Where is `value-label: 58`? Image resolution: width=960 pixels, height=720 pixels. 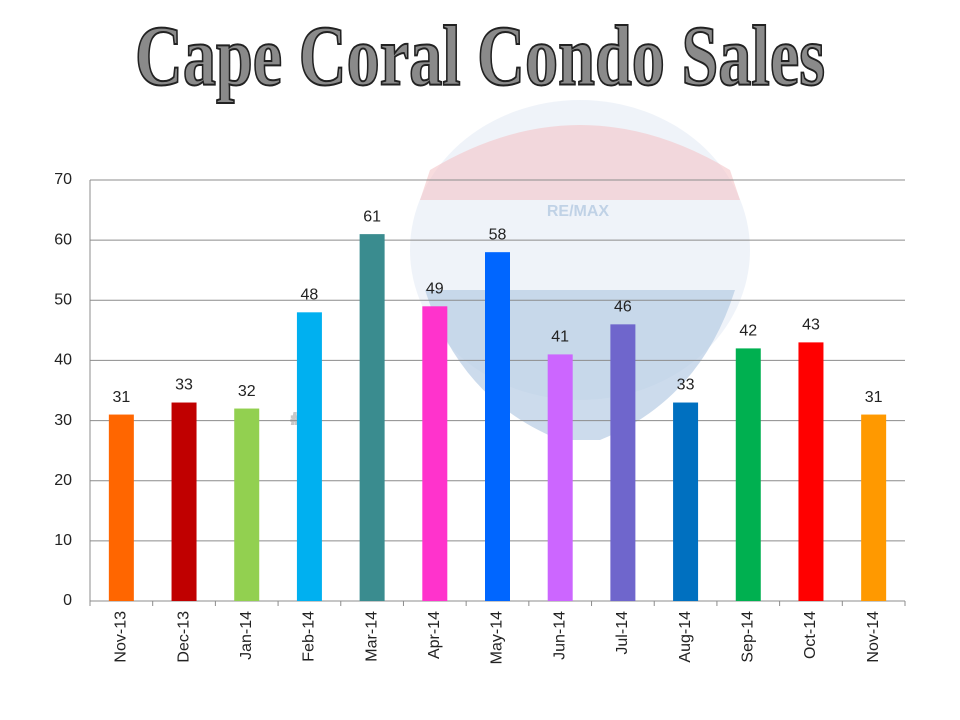
value-label: 58 is located at coordinates (498, 234).